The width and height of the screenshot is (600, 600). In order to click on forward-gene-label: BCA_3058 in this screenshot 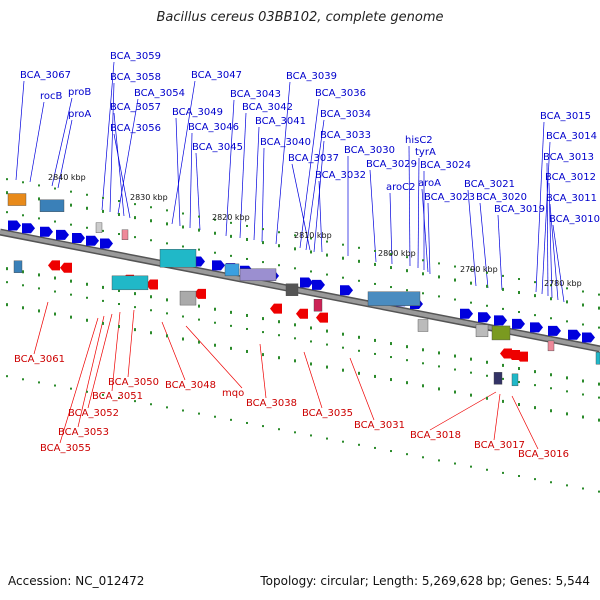, I will do `click(135, 77)`.